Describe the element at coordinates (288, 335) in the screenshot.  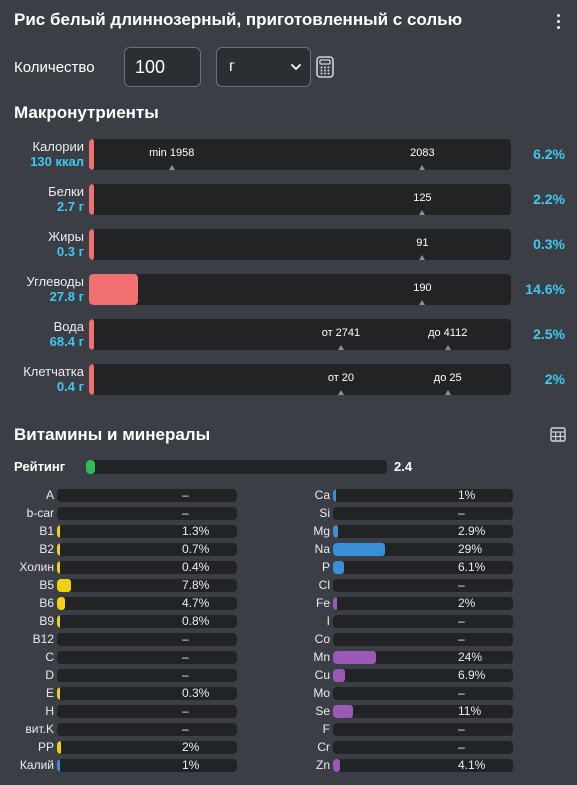
I see `macro-row: Вода 68.4 г от 2741 до 4112 2.5%` at that location.